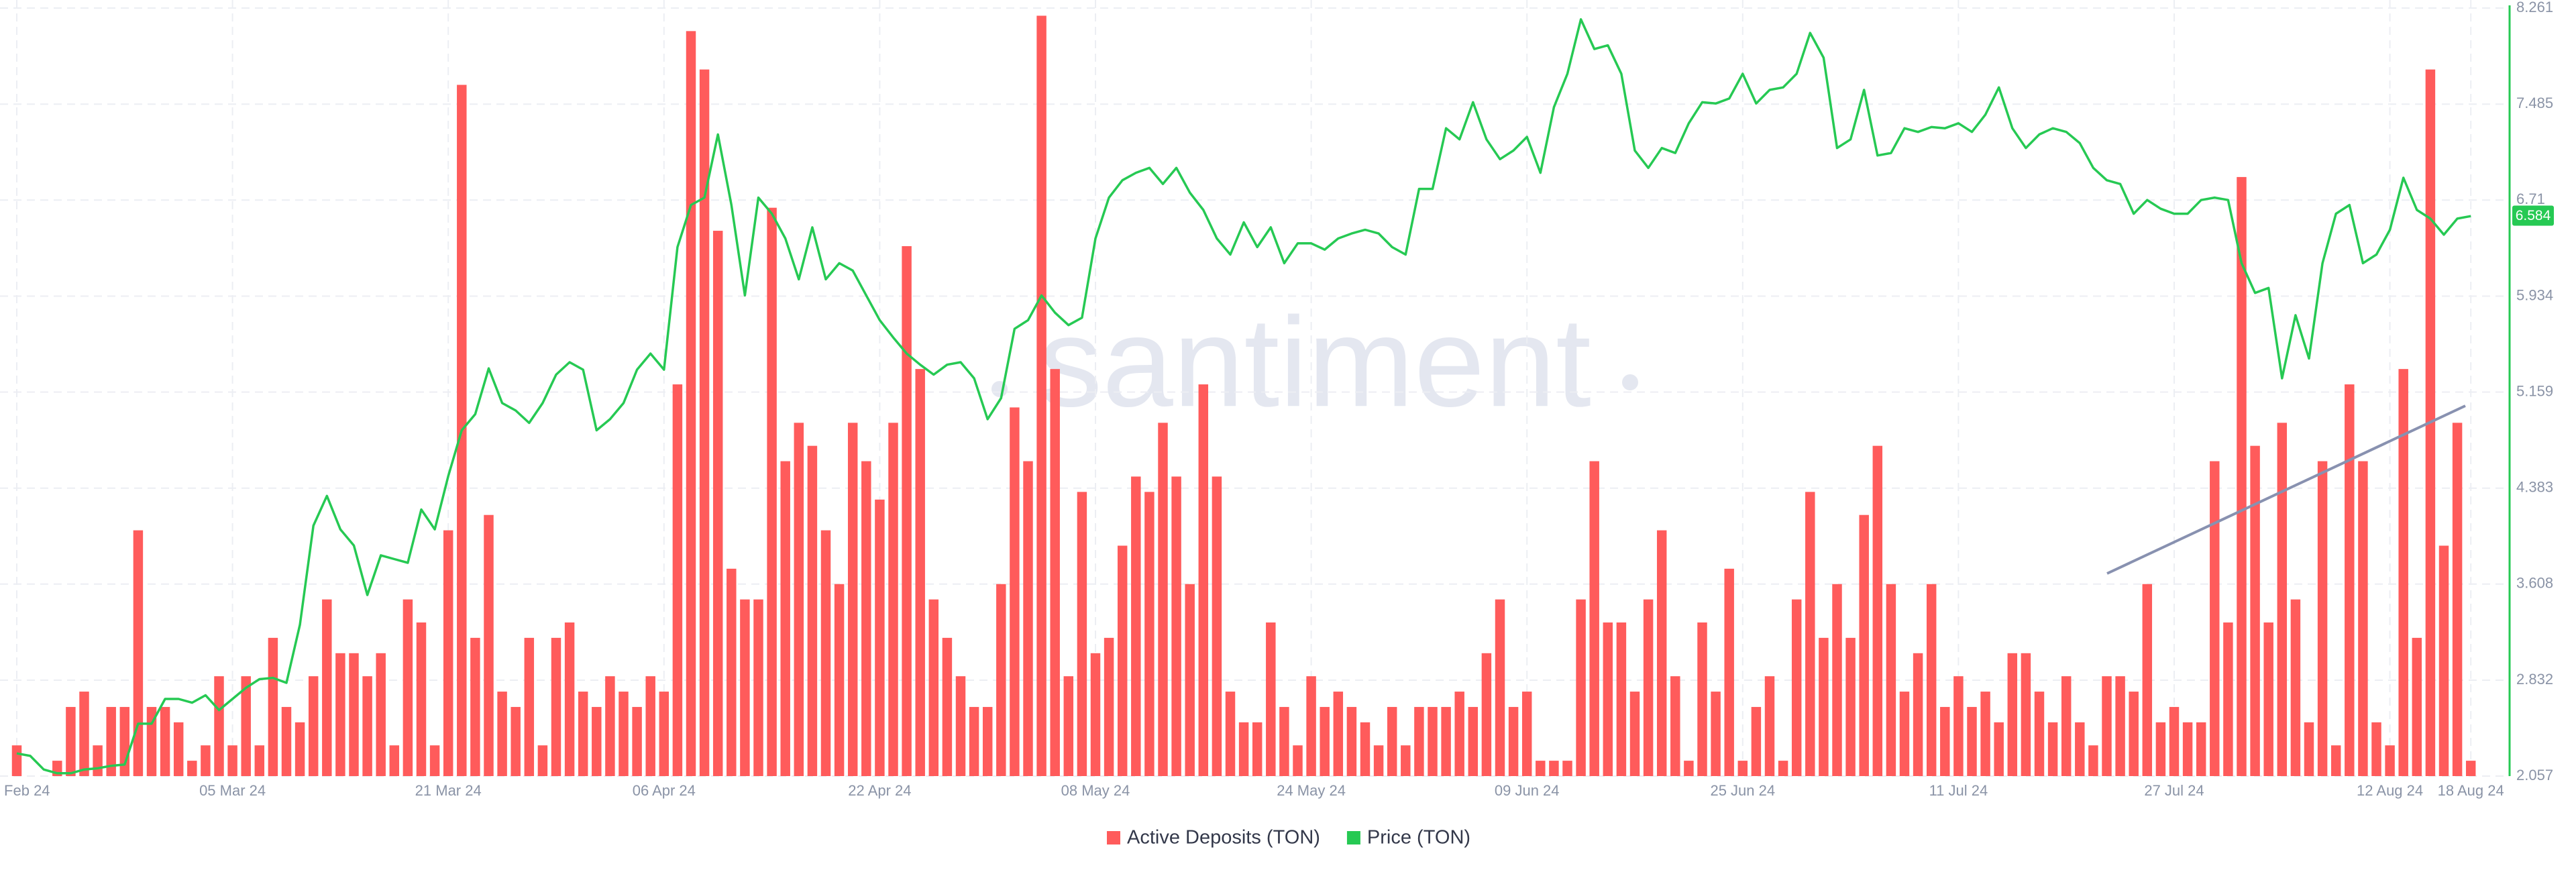  What do you see at coordinates (2534, 583) in the screenshot?
I see `y2-tick-label: 3.608` at bounding box center [2534, 583].